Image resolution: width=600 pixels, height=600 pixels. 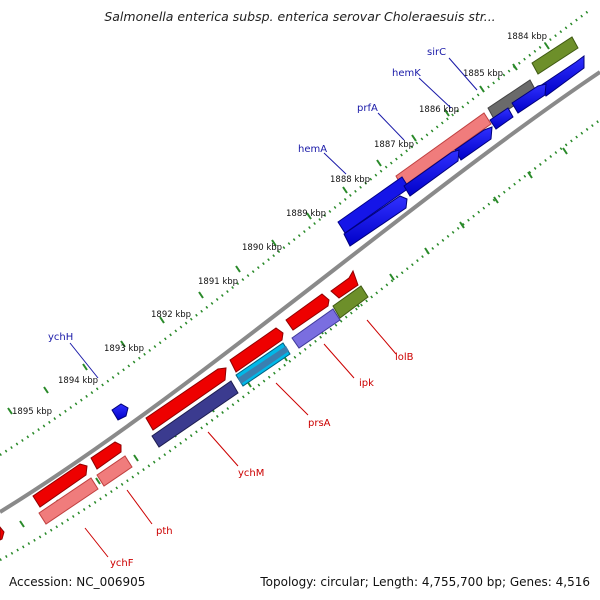 What do you see at coordinates (527, 37) in the screenshot?
I see `kbp-label: 1884 kbp` at bounding box center [527, 37].